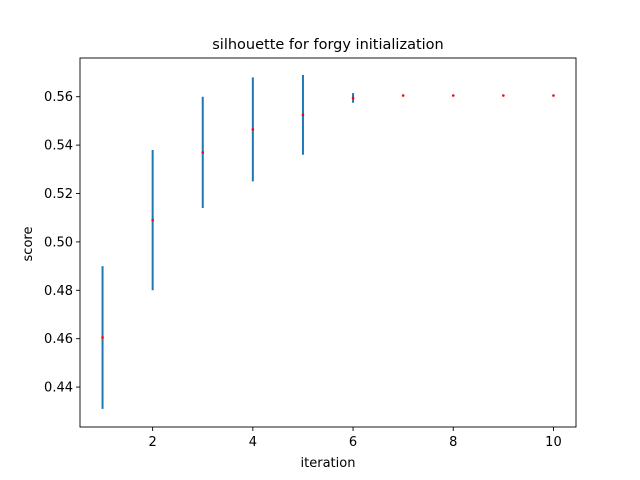  Describe the element at coordinates (58, 242) in the screenshot. I see `y-tick-label-3: 0.50` at that location.